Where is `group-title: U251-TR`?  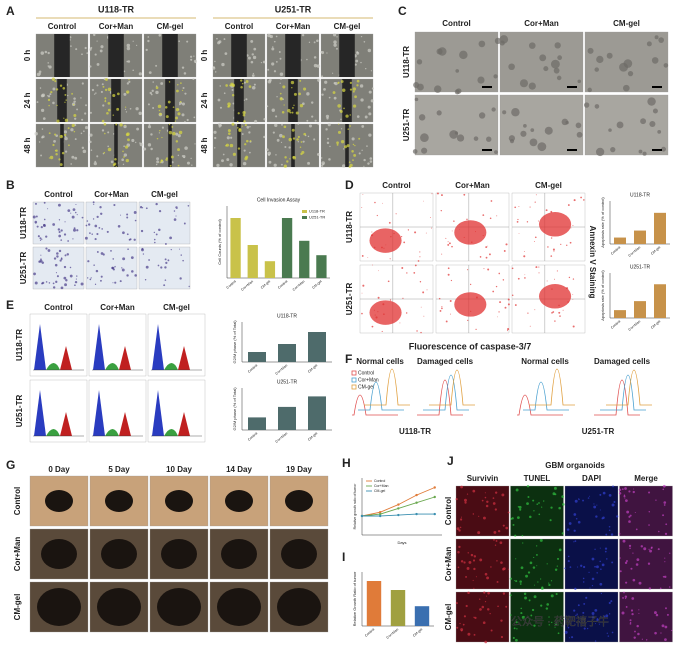 group-title: U251-TR is located at coordinates (598, 431).